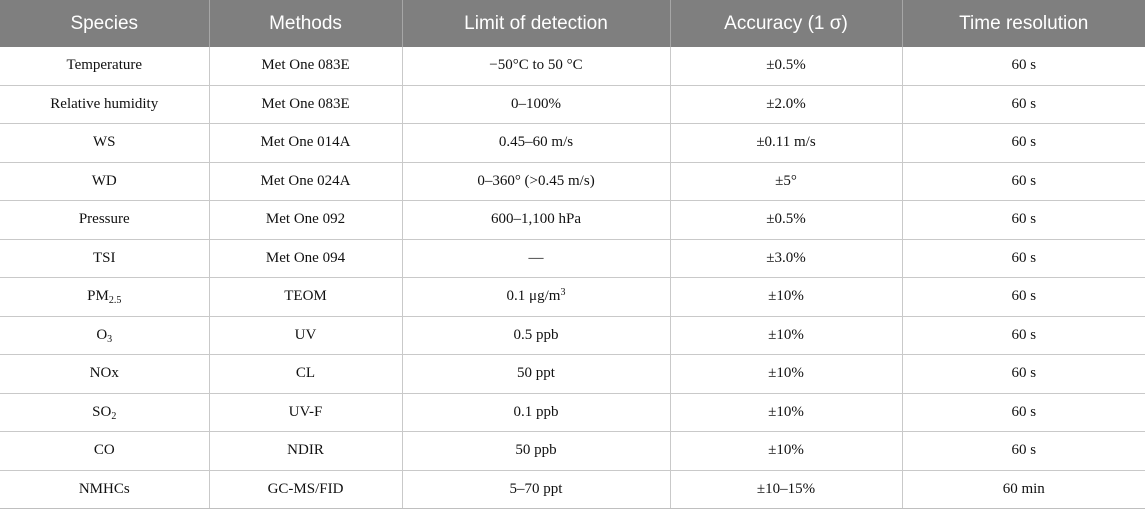  I want to click on cell-limit-of-detection: 0.45–60 m/s, so click(536, 143).